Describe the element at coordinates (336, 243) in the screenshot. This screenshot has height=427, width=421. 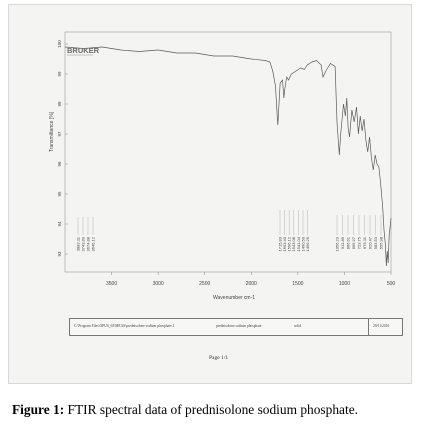
I see `peak-label: 1056.23` at that location.